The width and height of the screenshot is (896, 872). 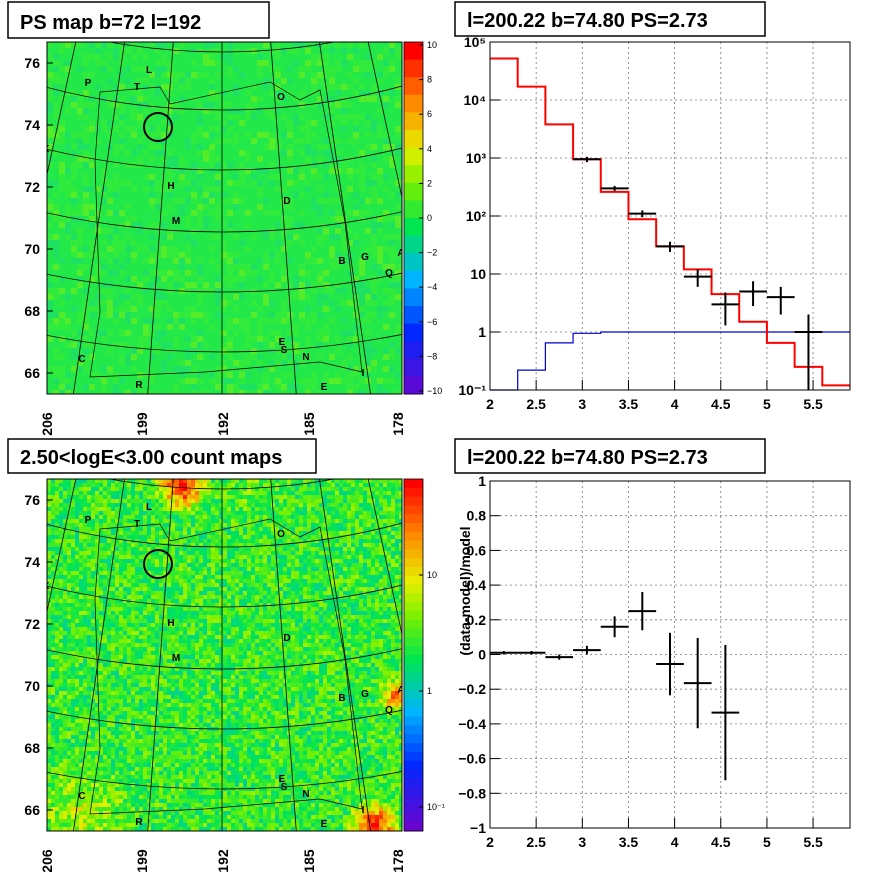 What do you see at coordinates (32, 63) in the screenshot?
I see `y-tick-label: 76` at bounding box center [32, 63].